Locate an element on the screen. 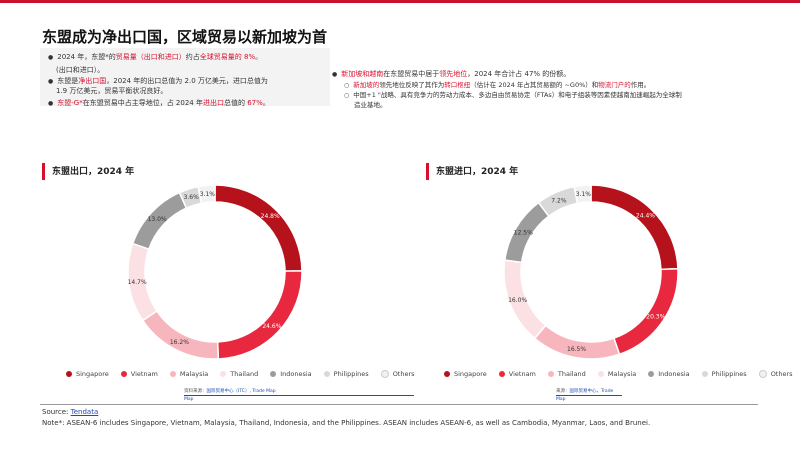  left-bullet-2: ● 东盟是净出口国，2024 年的出口总值为 2.0 万亿美元，进口总值为 is located at coordinates (188, 81).